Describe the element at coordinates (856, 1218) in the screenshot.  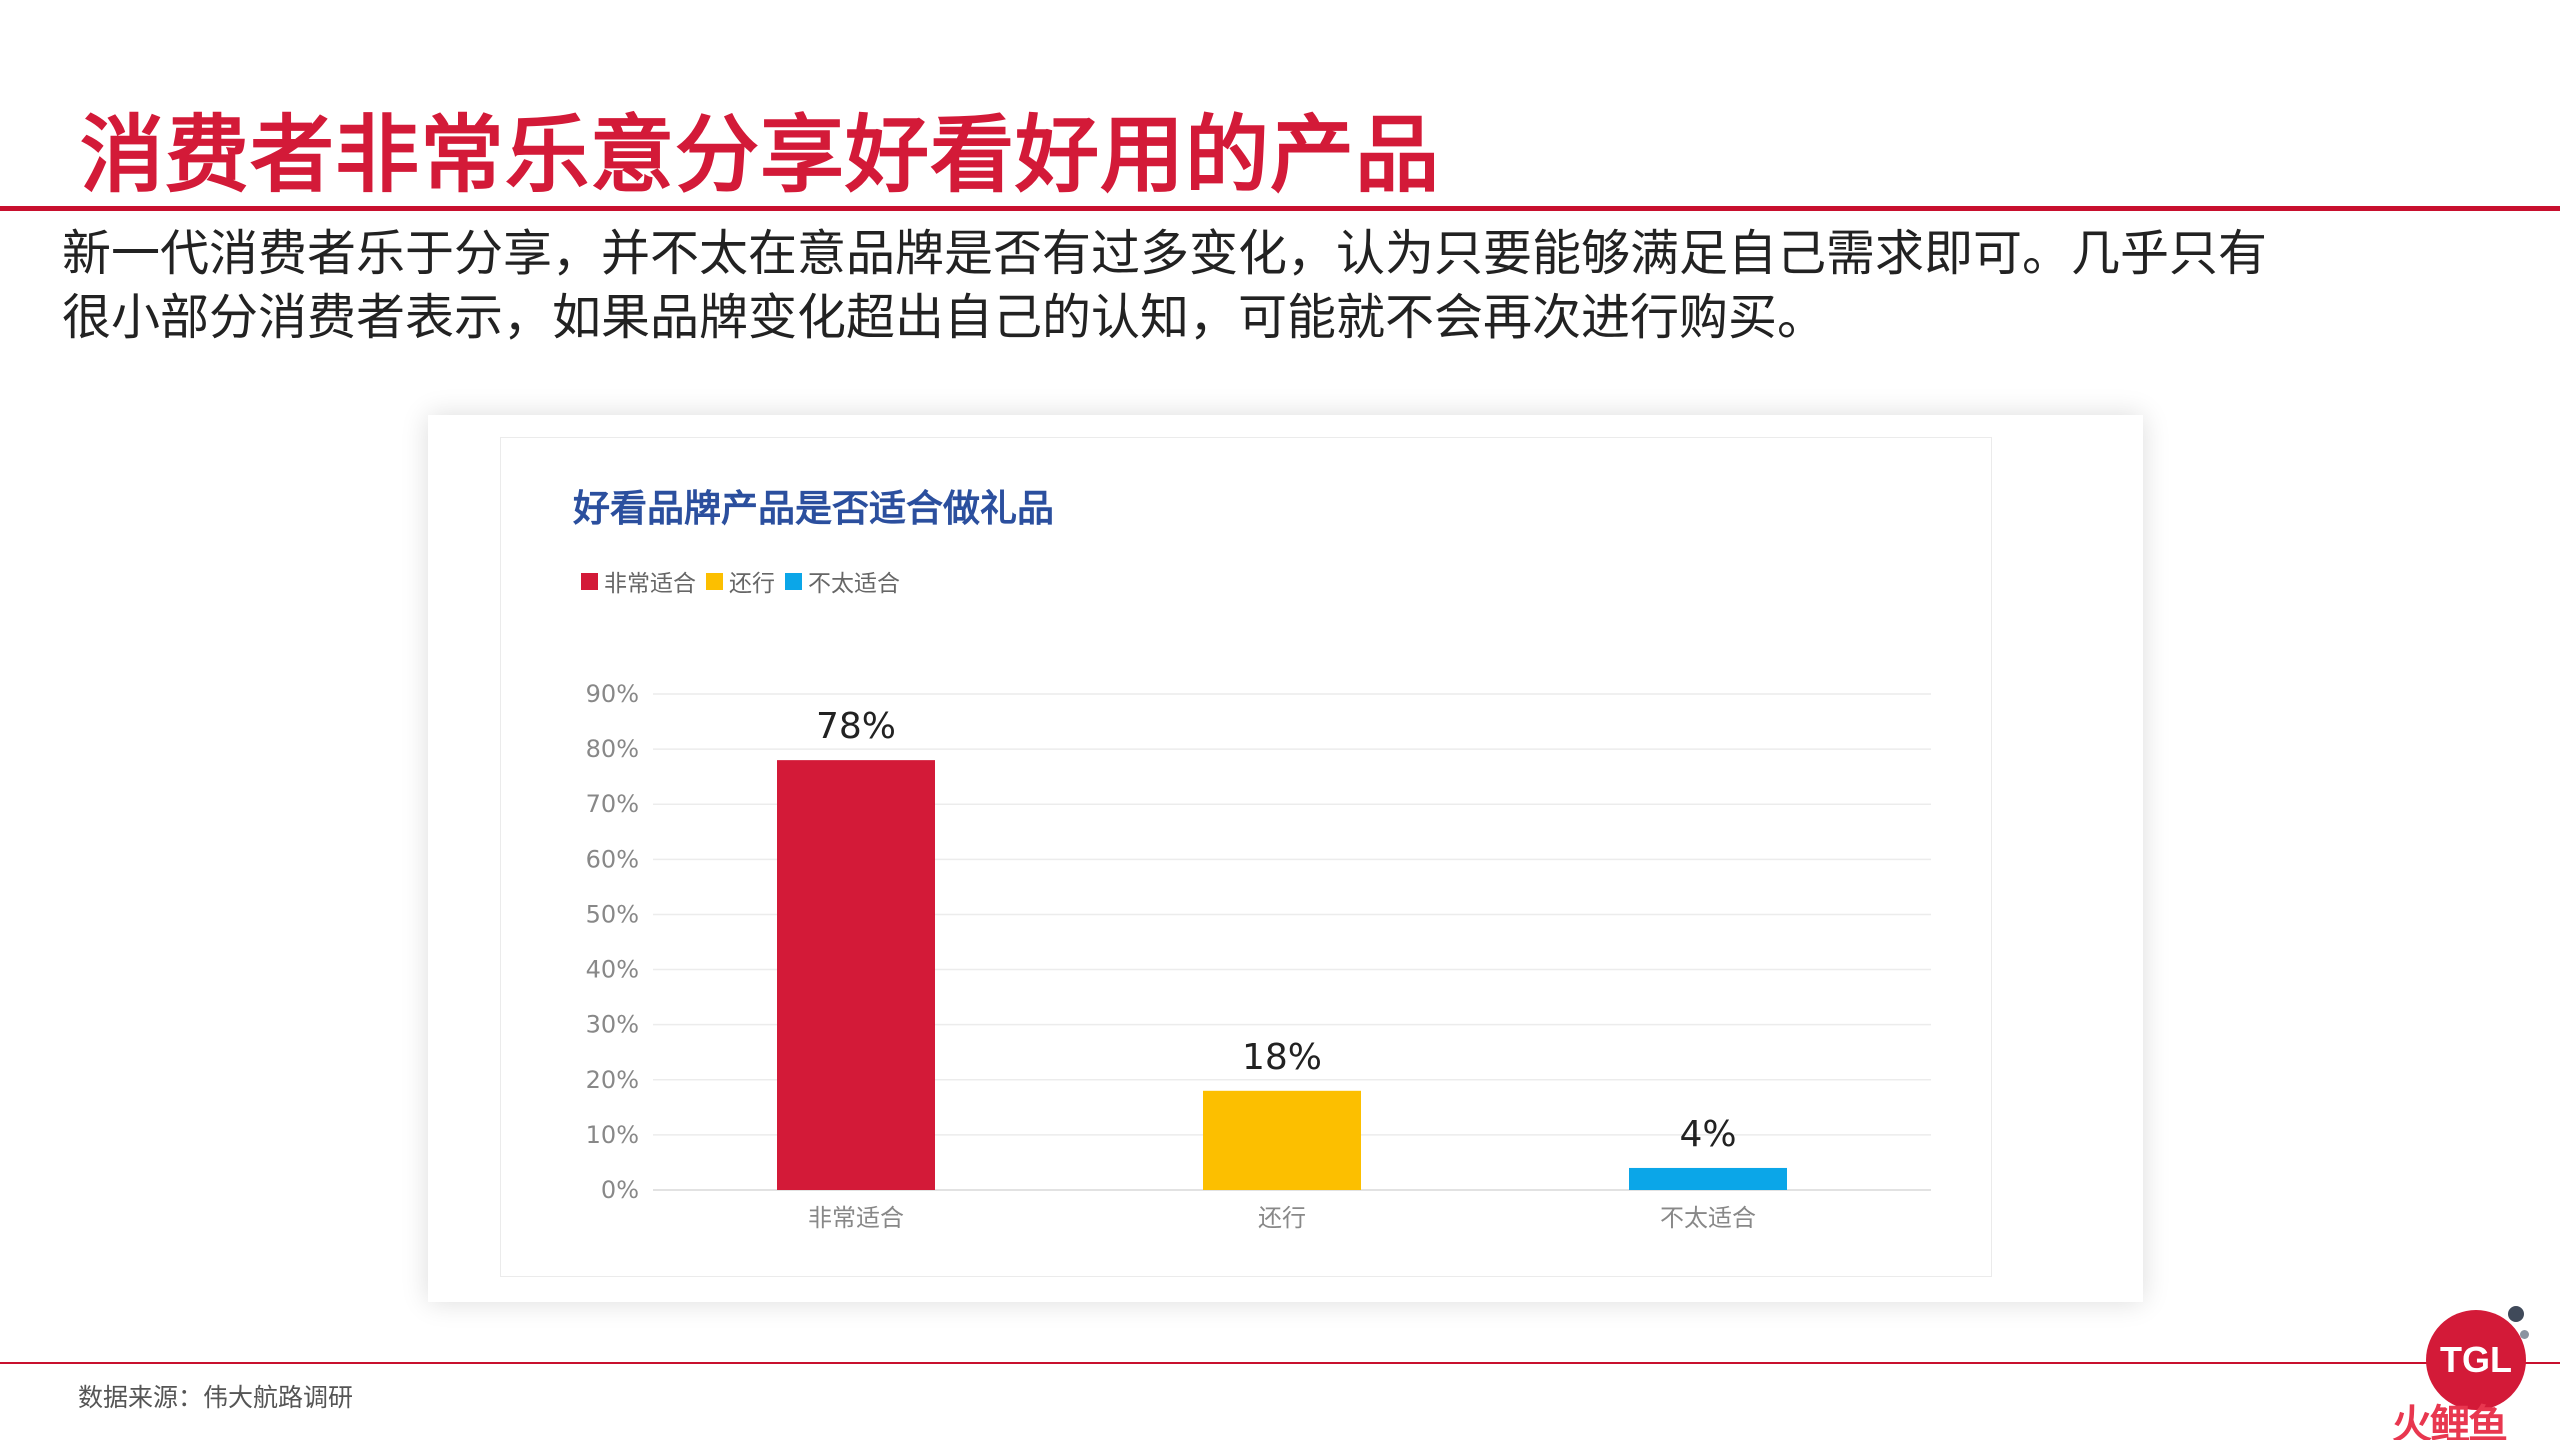
I see `x-tick-label: 非常适合` at that location.